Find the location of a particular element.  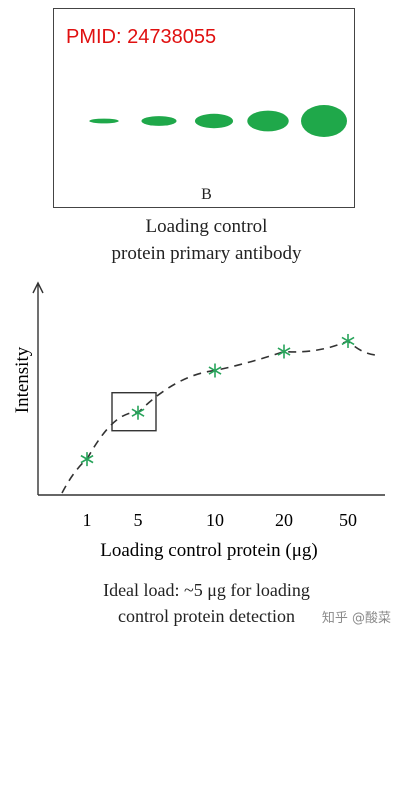

y-axis-arrow is located at coordinates (38, 287).